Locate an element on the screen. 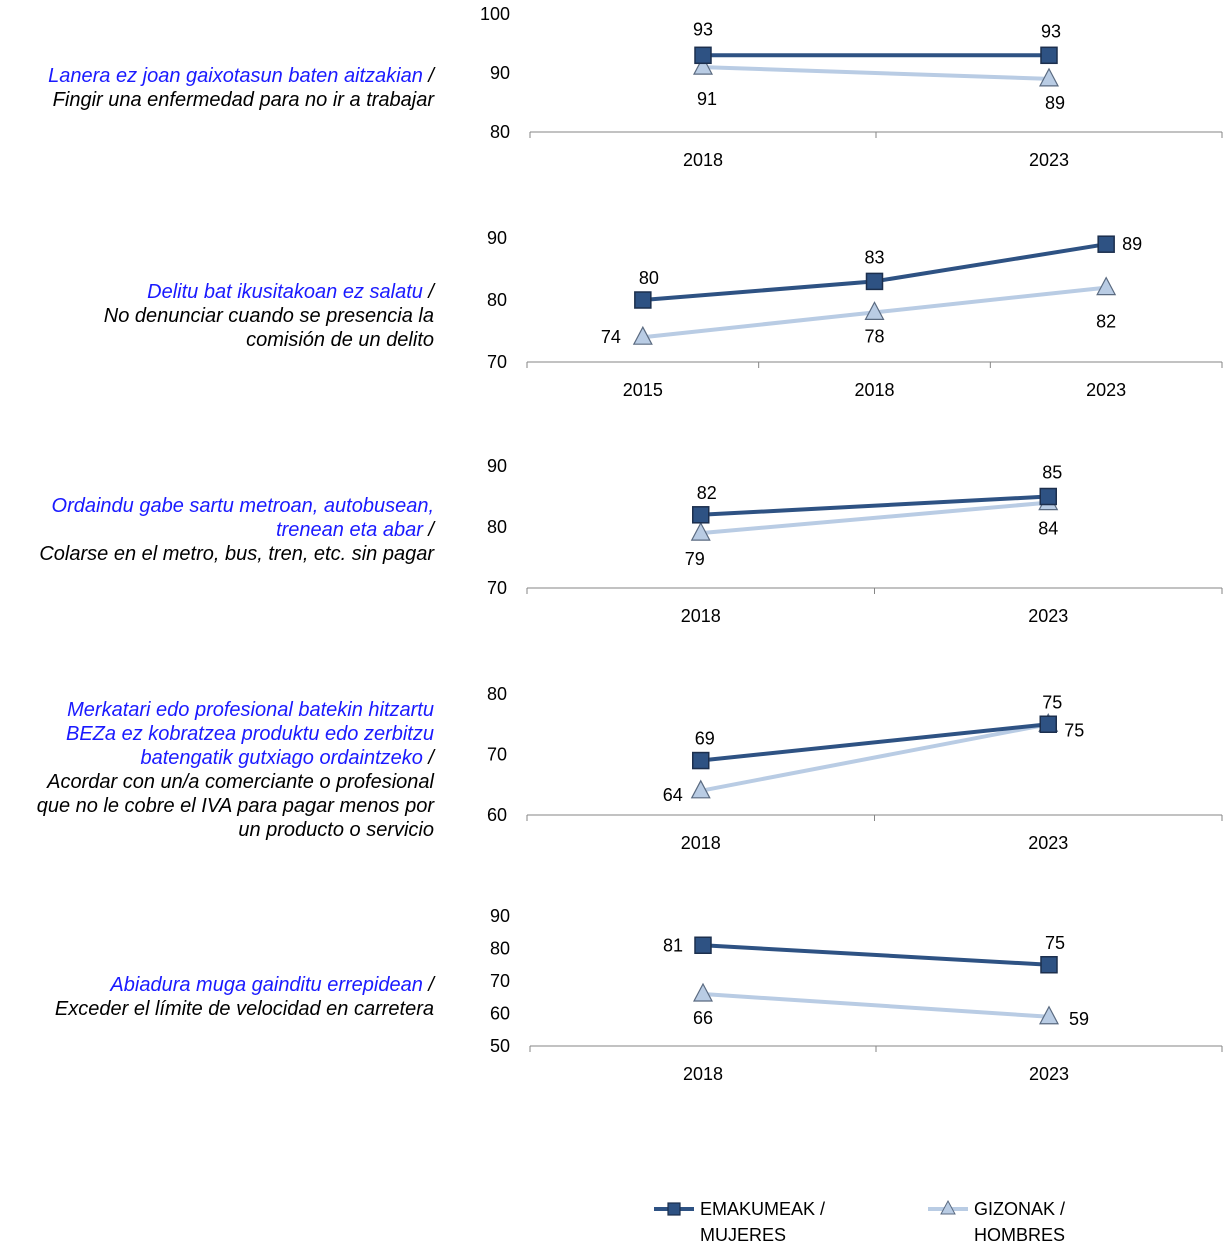 The image size is (1224, 1243). chart-2-ytick-70: 70 is located at coordinates (497, 362).